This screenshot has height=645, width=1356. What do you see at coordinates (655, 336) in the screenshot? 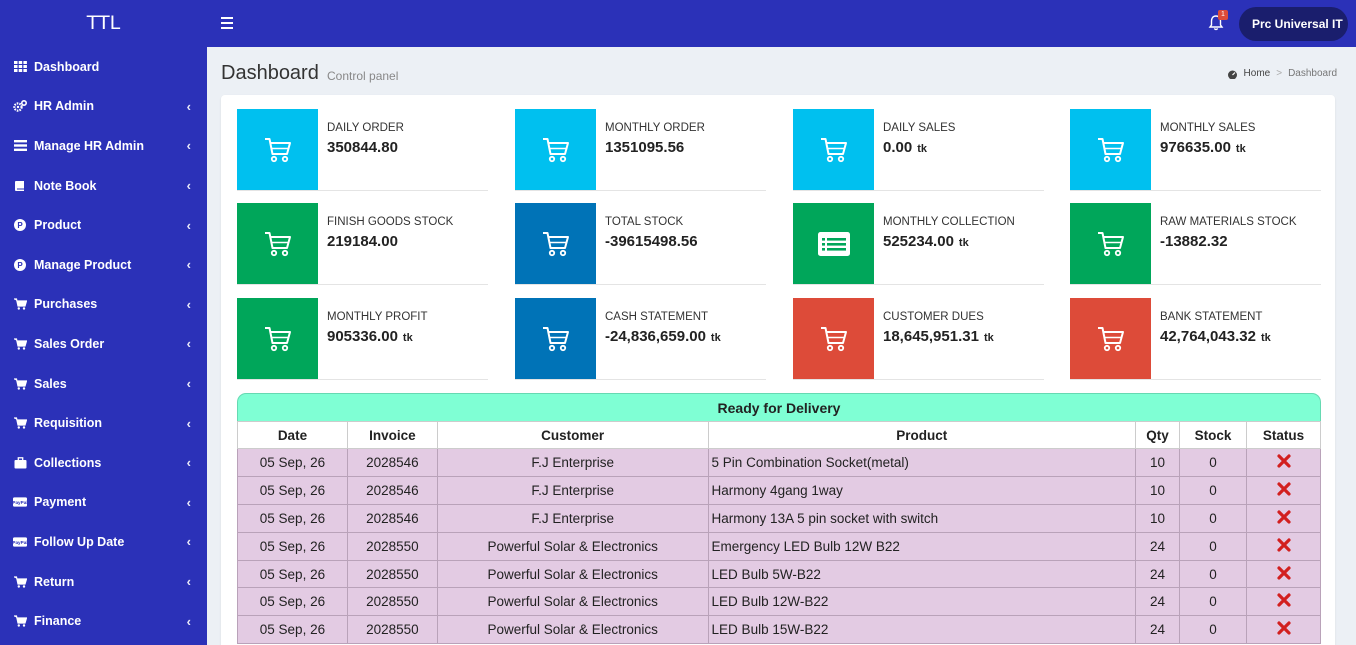
I see `info-box-number: -24,836,659.00` at bounding box center [655, 336].